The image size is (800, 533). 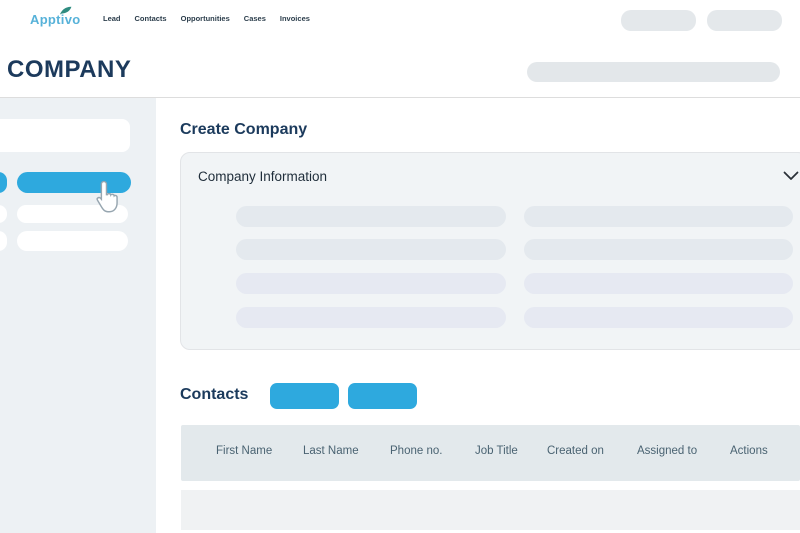 What do you see at coordinates (150, 18) in the screenshot?
I see `nav-item-contacts: Contacts` at bounding box center [150, 18].